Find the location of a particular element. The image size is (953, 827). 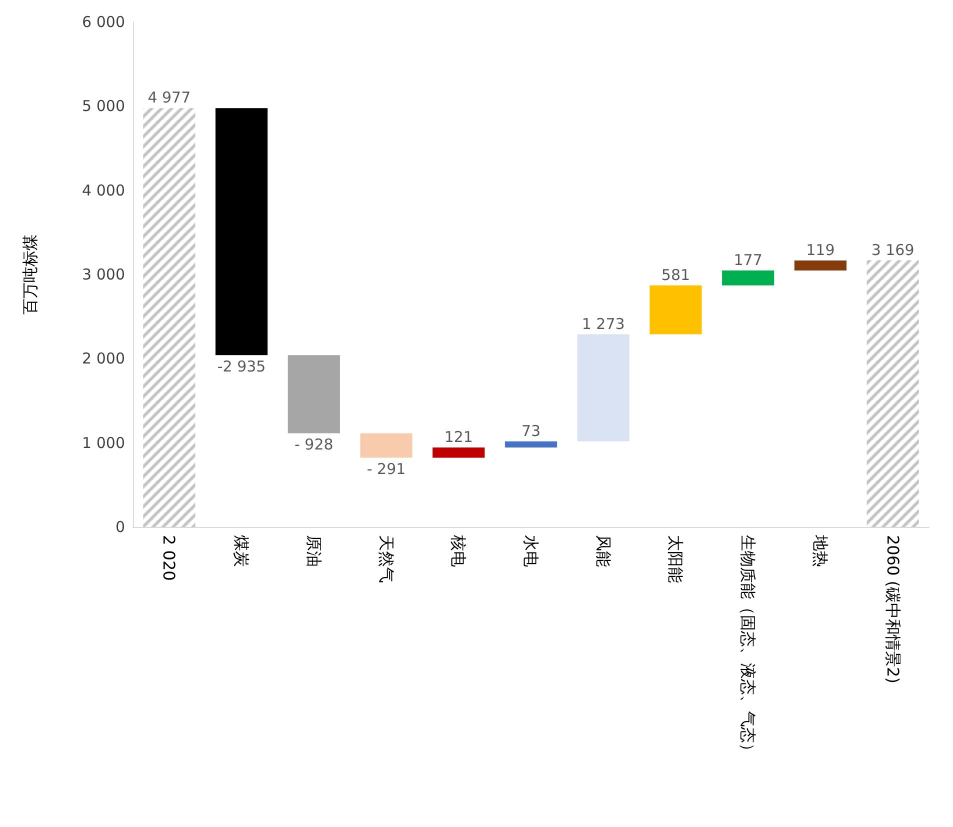

x-tick-label: 地热 is located at coordinates (820, 550).